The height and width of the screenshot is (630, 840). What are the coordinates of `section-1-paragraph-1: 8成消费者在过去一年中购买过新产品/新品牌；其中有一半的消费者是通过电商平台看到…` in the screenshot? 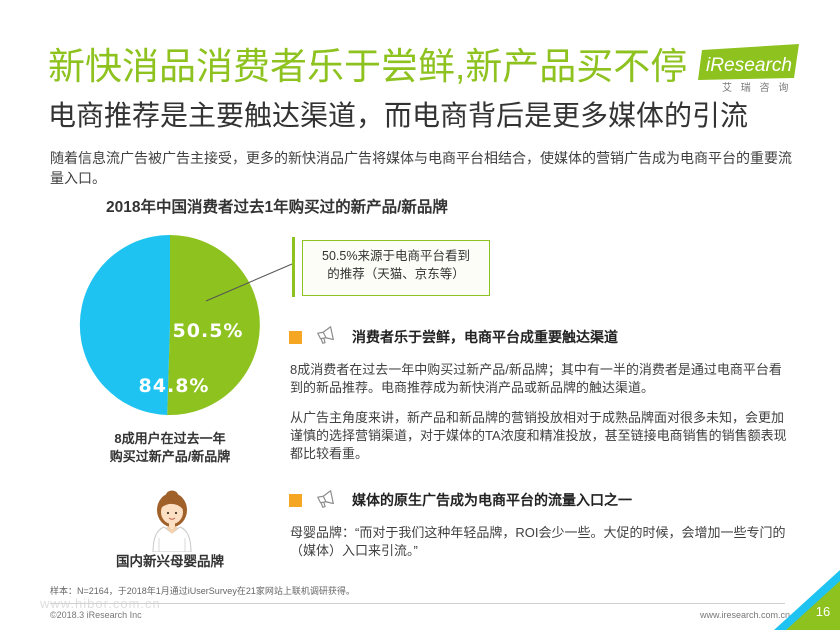 It's located at (536, 378).